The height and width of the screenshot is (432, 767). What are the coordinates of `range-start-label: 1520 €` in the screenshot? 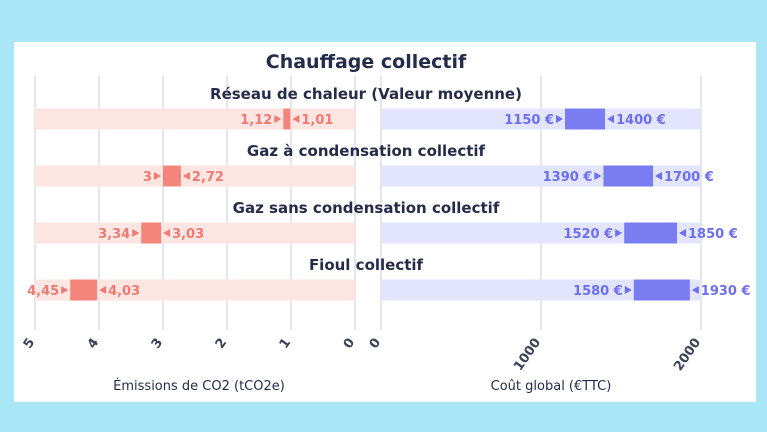 It's located at (588, 234).